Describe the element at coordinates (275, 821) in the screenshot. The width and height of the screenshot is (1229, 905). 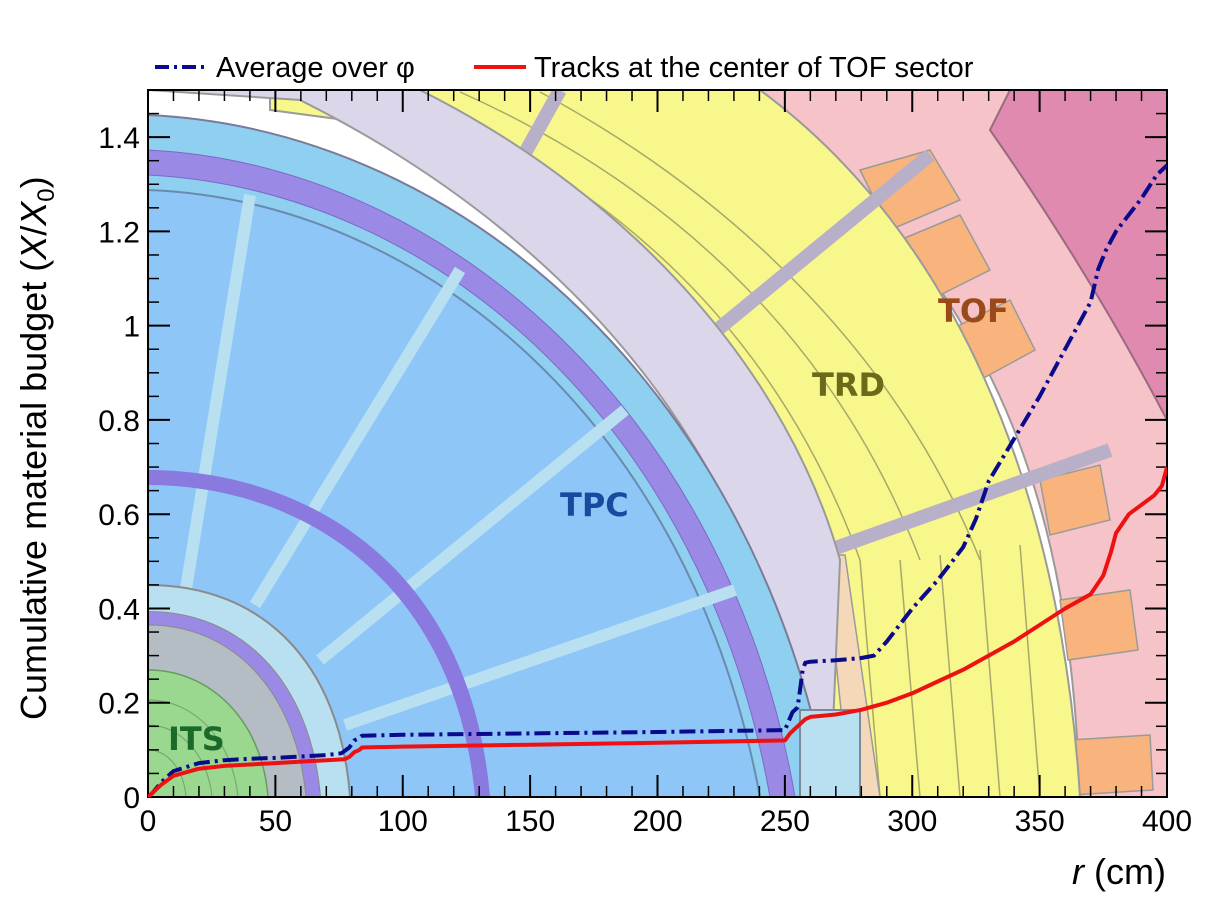
I see `x-tick-label: 50` at that location.